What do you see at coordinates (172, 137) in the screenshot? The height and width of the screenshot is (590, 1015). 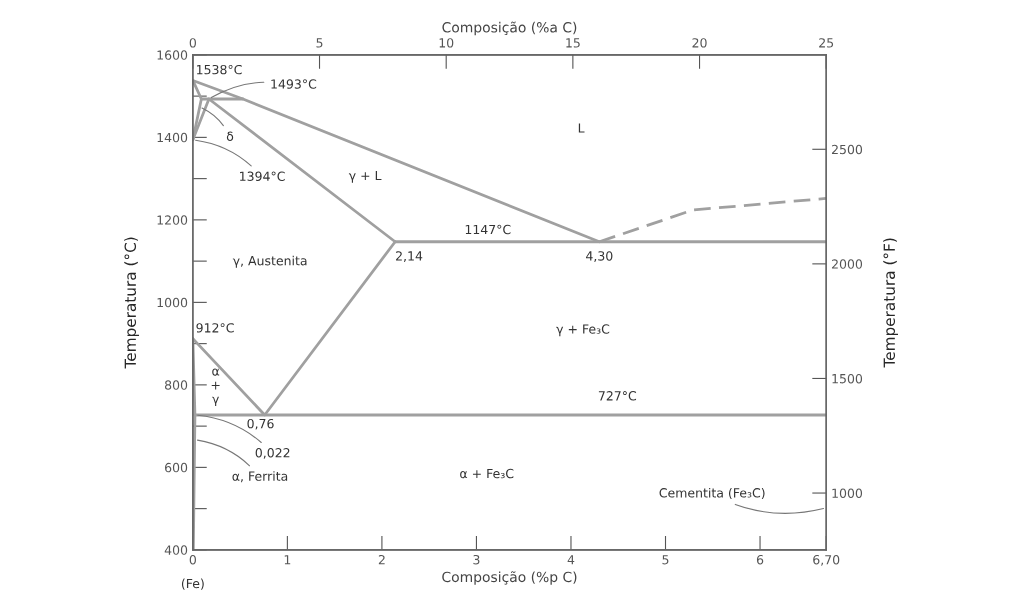 I see `y-tick-label: 1400` at bounding box center [172, 137].